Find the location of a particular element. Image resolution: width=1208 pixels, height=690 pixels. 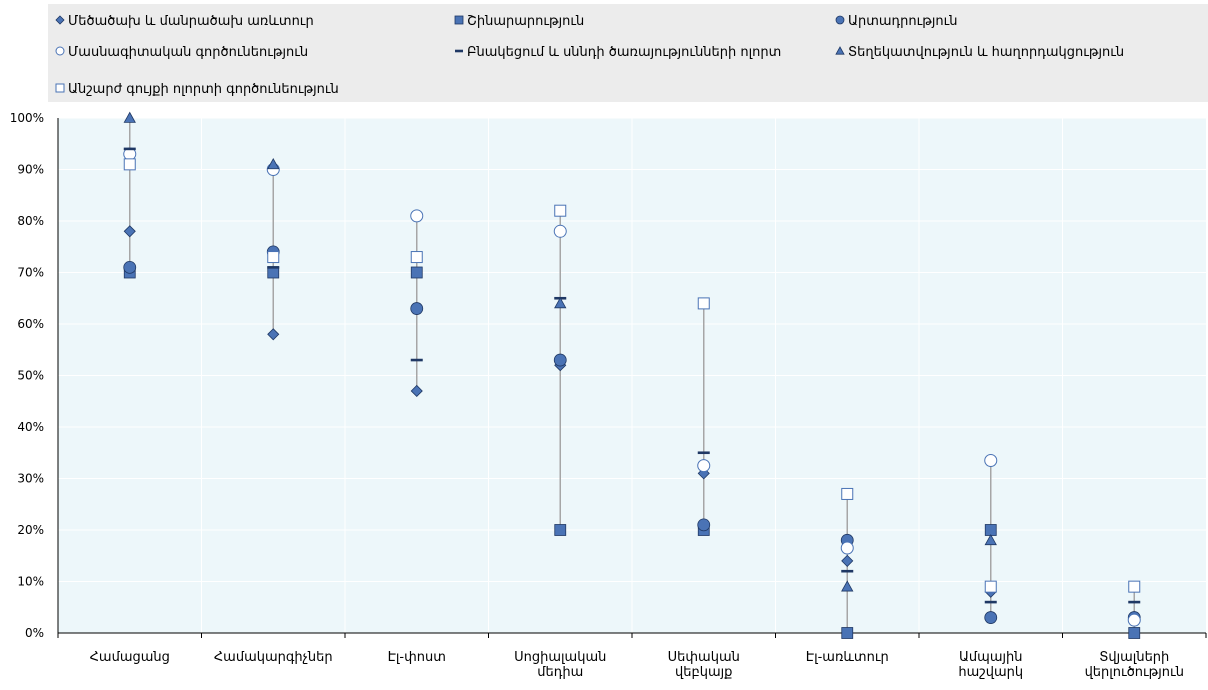

x-tick-label-2: Համակարգիչներ is located at coordinates (273, 657).